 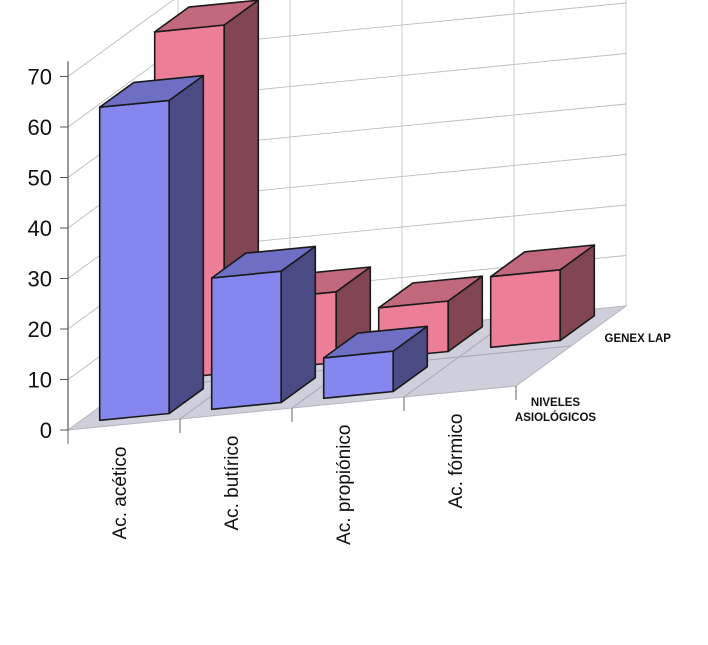 What do you see at coordinates (40, 279) in the screenshot?
I see `y-tick-label: 30` at bounding box center [40, 279].